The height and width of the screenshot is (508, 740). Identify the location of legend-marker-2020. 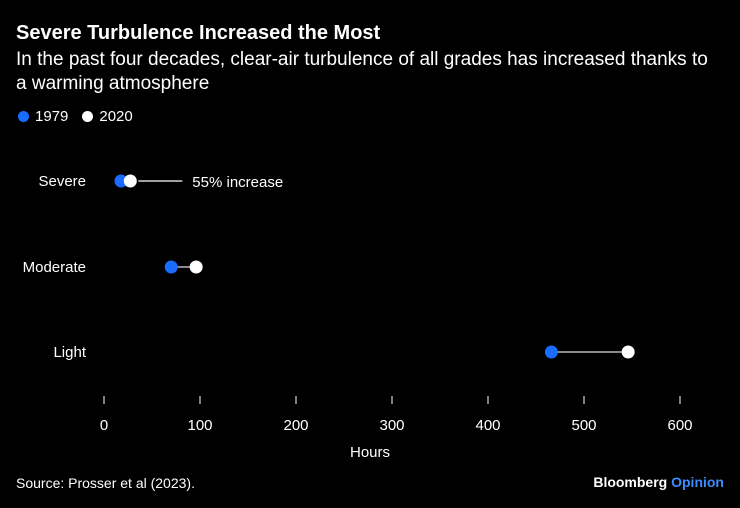
(88, 116).